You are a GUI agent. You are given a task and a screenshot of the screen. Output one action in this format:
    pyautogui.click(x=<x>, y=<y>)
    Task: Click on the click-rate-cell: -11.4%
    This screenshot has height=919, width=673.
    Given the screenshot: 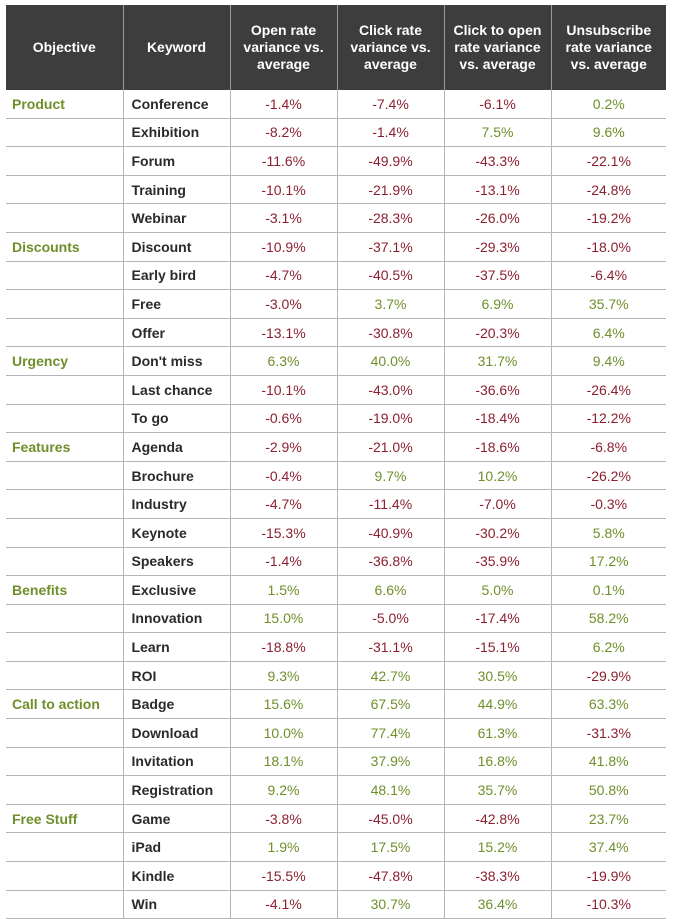 What is the action you would take?
    pyautogui.click(x=390, y=504)
    